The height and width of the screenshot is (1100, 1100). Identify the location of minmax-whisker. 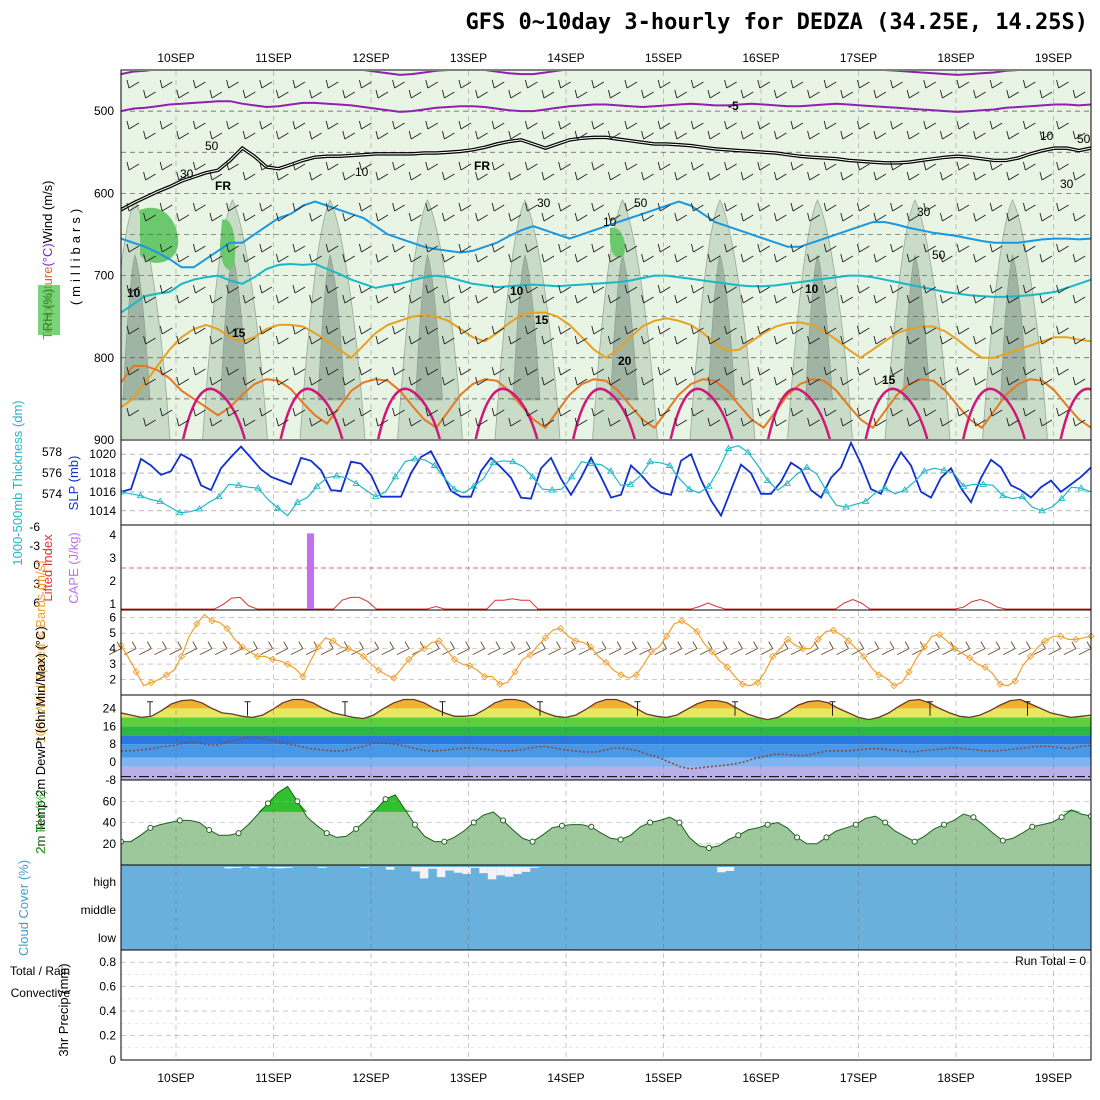
(150, 708).